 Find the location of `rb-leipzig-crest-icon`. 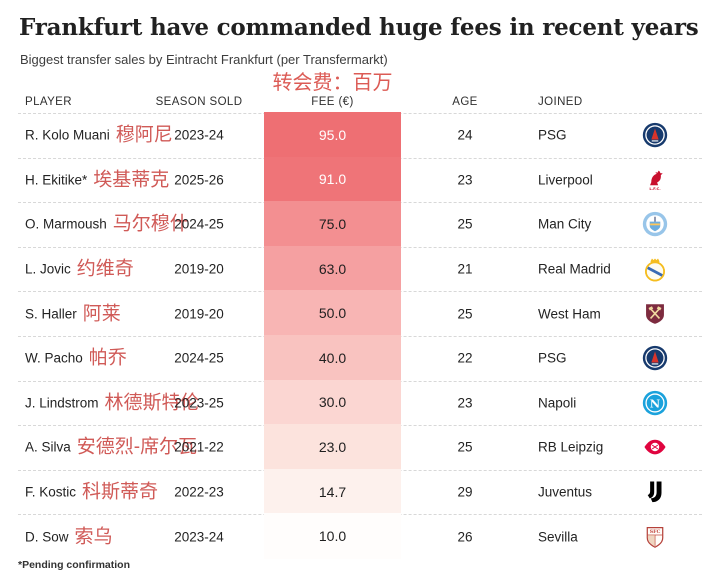

rb-leipzig-crest-icon is located at coordinates (655, 447).